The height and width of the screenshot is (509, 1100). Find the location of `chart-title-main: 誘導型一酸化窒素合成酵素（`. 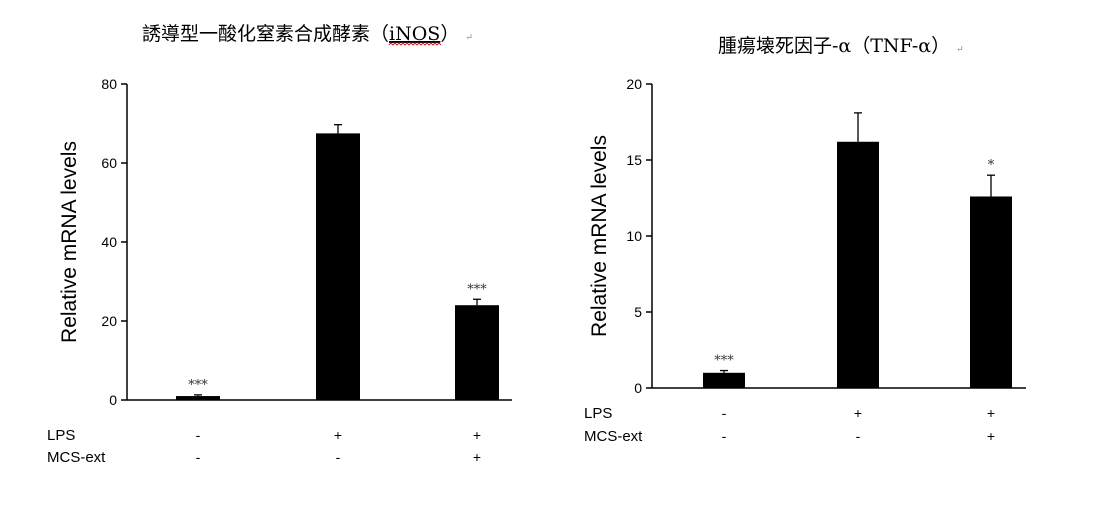

chart-title-main: 誘導型一酸化窒素合成酵素（ is located at coordinates (265, 34).